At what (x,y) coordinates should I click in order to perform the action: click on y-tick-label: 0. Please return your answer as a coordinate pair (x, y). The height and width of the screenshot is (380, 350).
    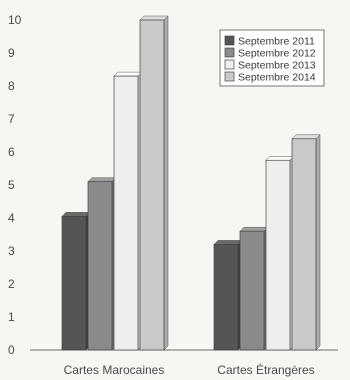
    Looking at the image, I should click on (11, 350).